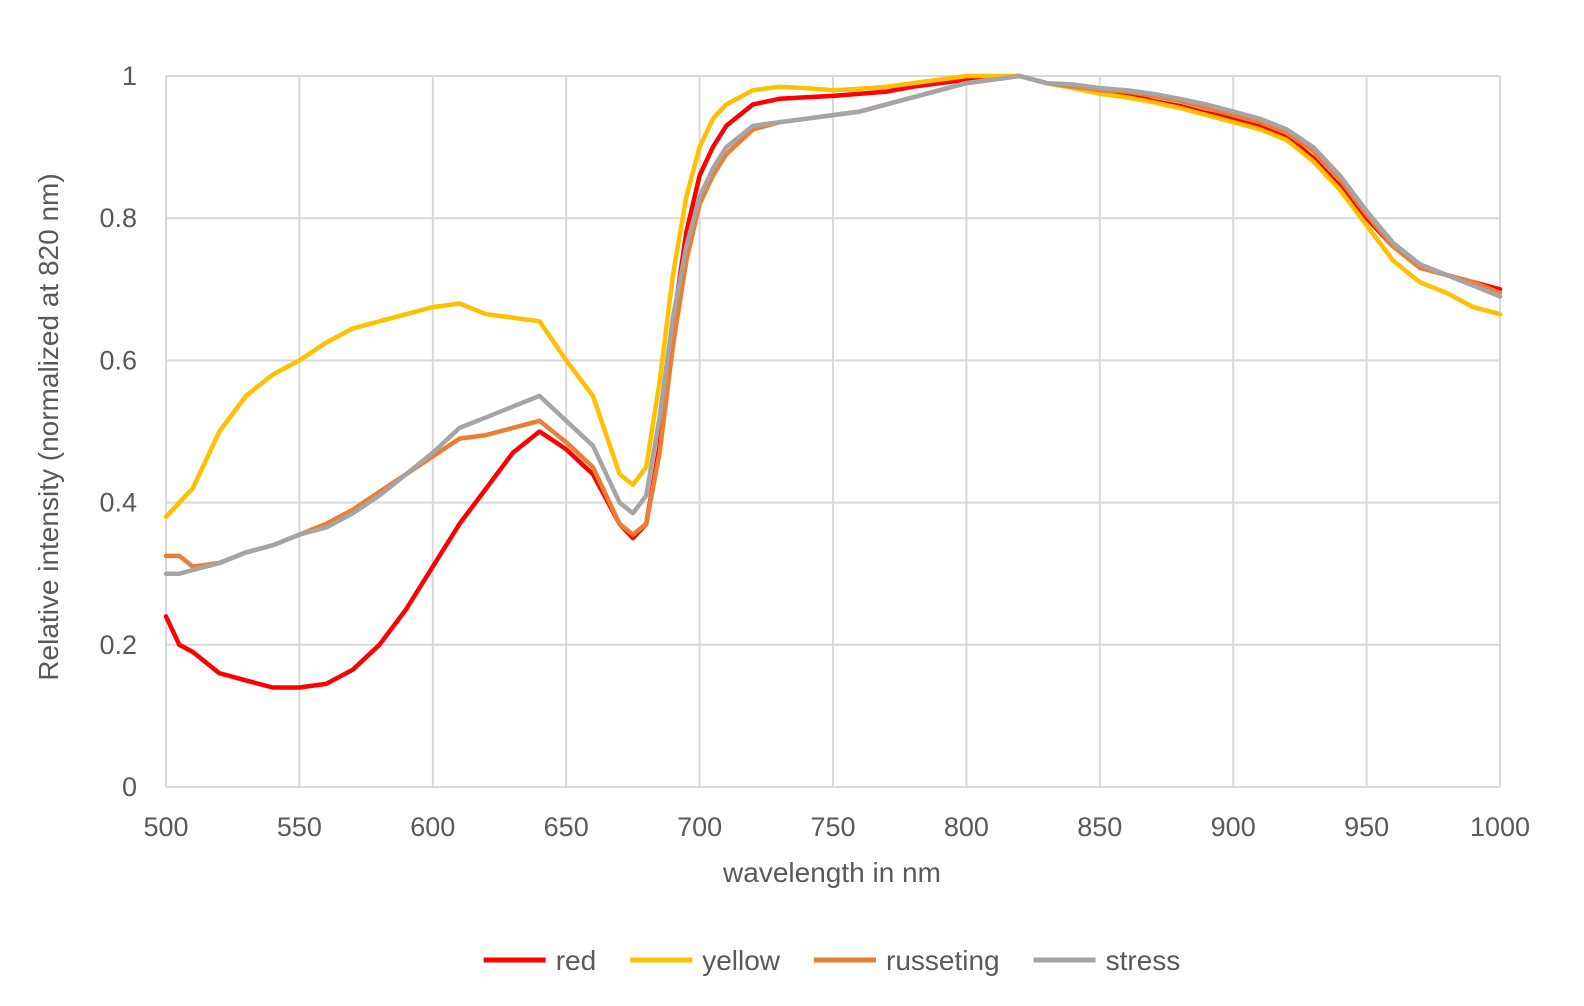 Image resolution: width=1584 pixels, height=1006 pixels. What do you see at coordinates (129, 76) in the screenshot?
I see `y-tick-label: 1` at bounding box center [129, 76].